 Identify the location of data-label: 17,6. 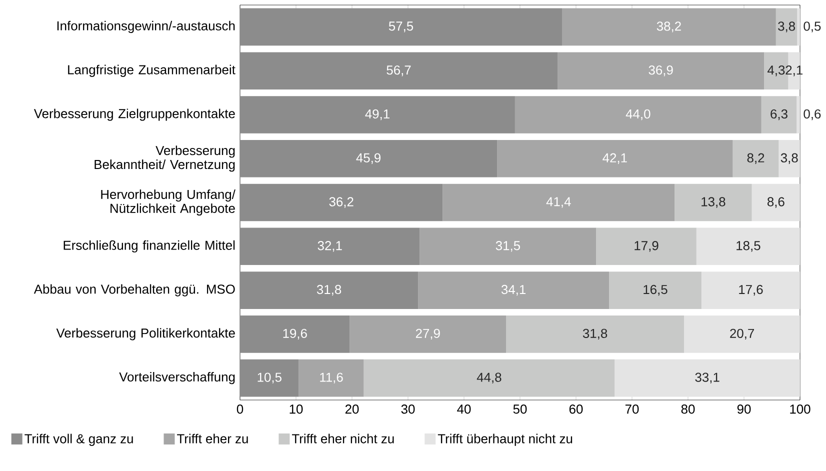
(751, 290).